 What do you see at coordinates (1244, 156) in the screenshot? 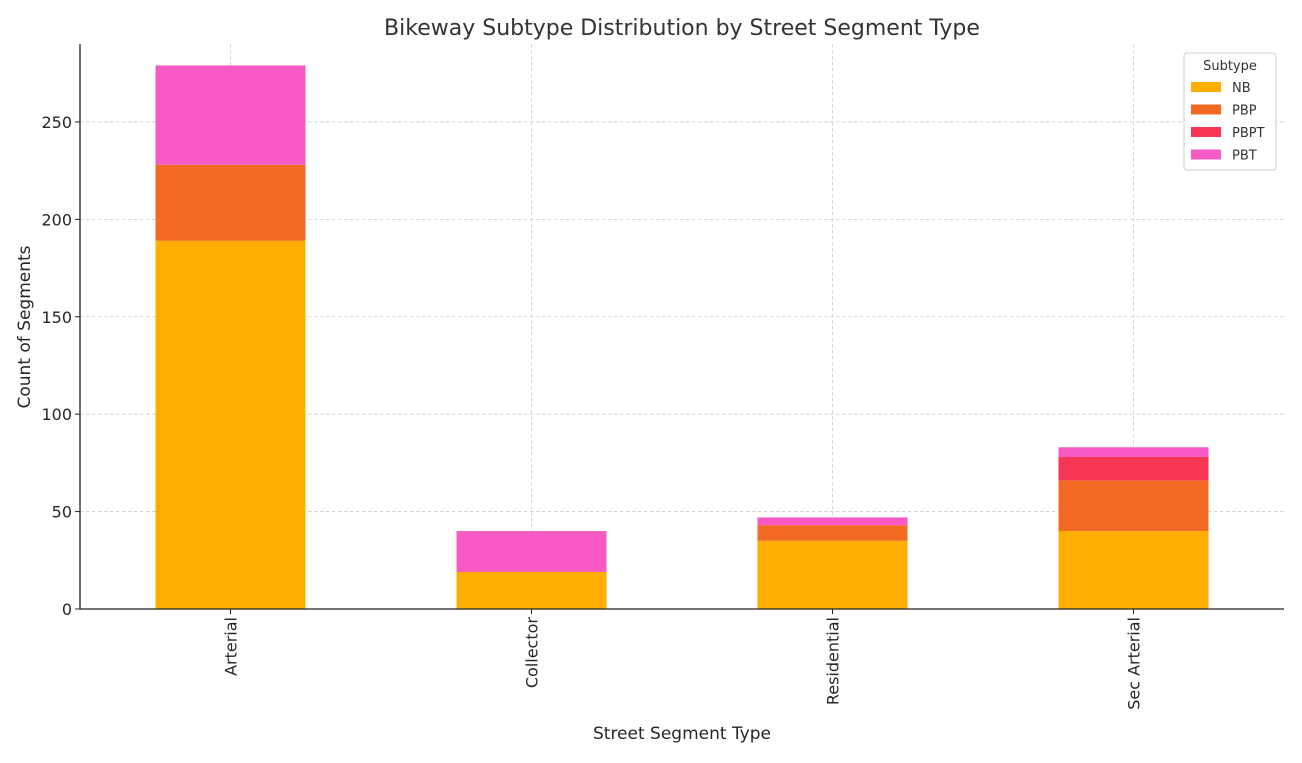
I see `legend-label-pbt: PBT` at bounding box center [1244, 156].